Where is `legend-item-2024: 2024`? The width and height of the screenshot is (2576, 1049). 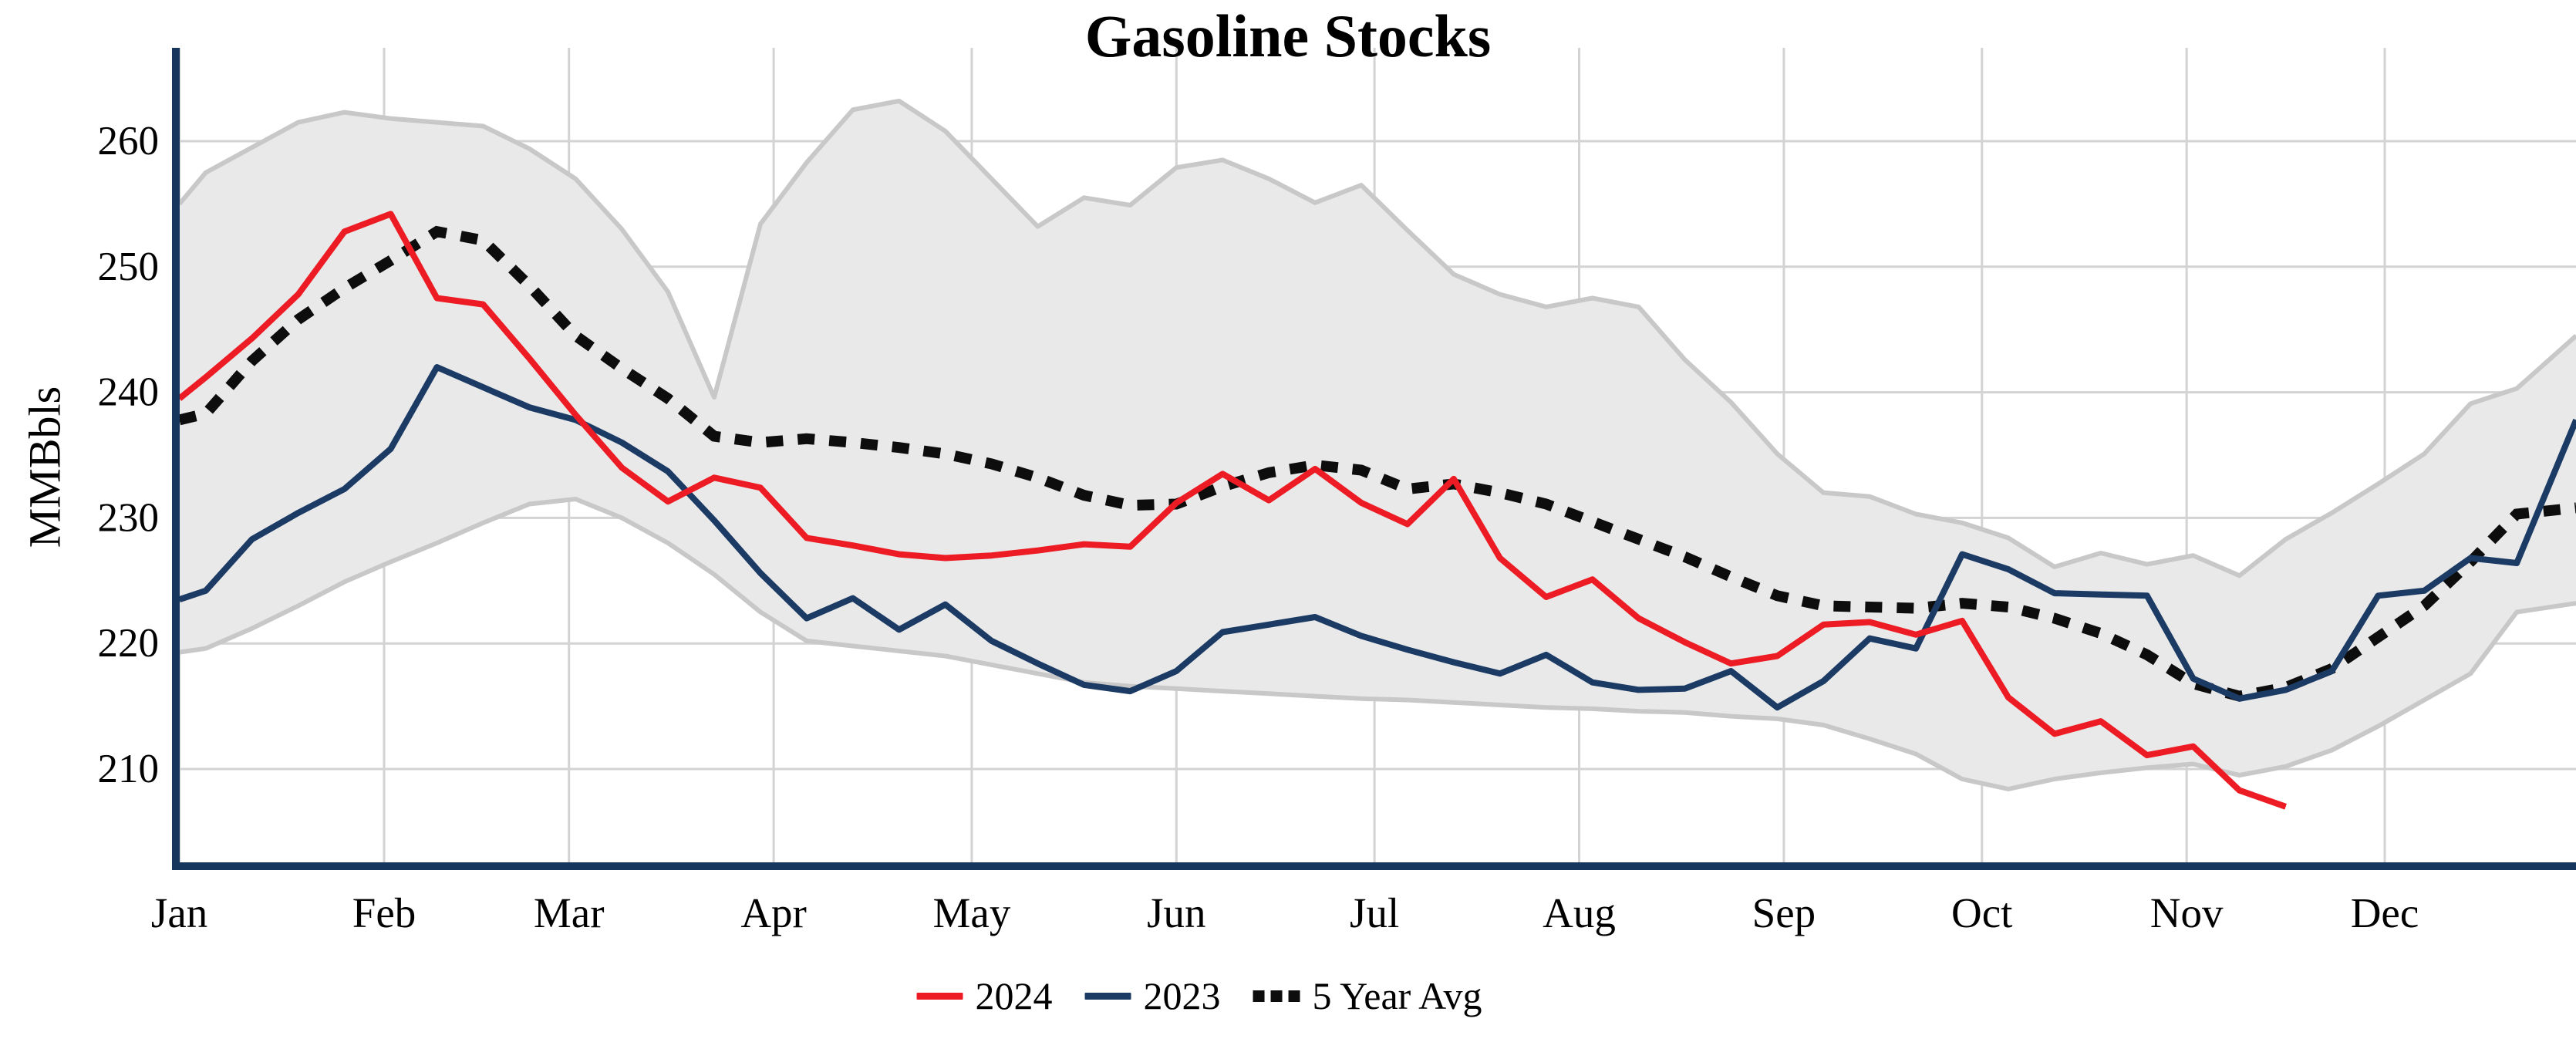
legend-item-2024: 2024 is located at coordinates (984, 995).